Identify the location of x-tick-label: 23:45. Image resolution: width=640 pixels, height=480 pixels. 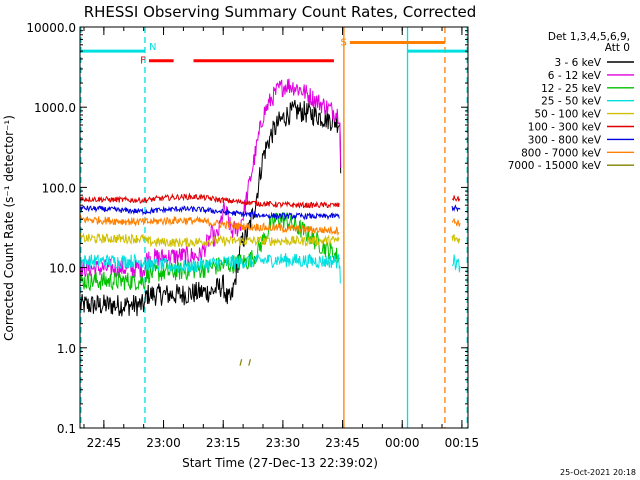
(342, 443).